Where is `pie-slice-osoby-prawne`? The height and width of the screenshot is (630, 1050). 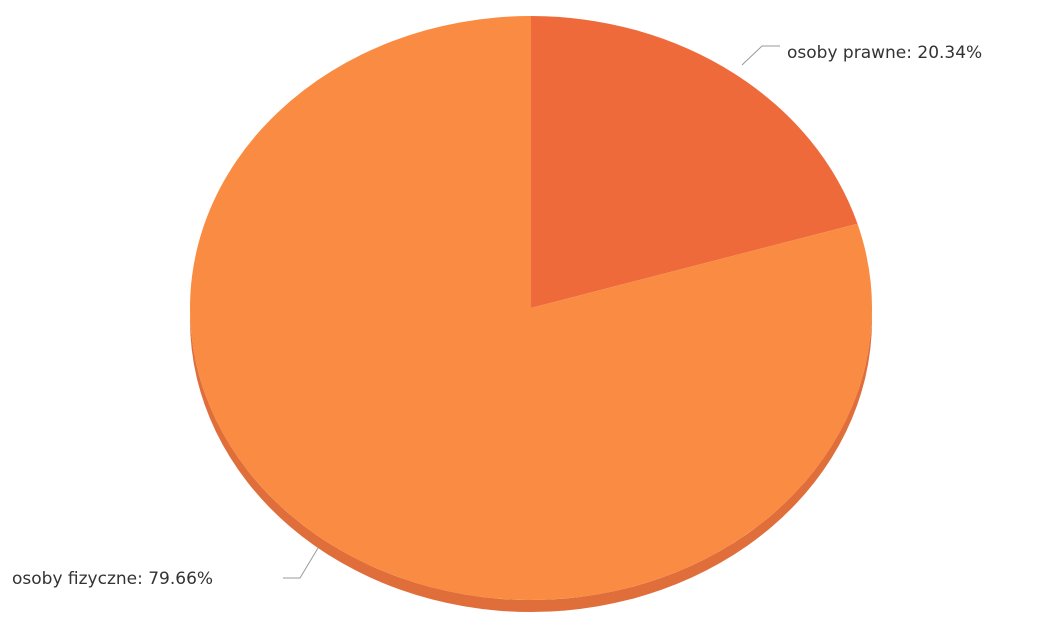 pie-slice-osoby-prawne is located at coordinates (694, 162).